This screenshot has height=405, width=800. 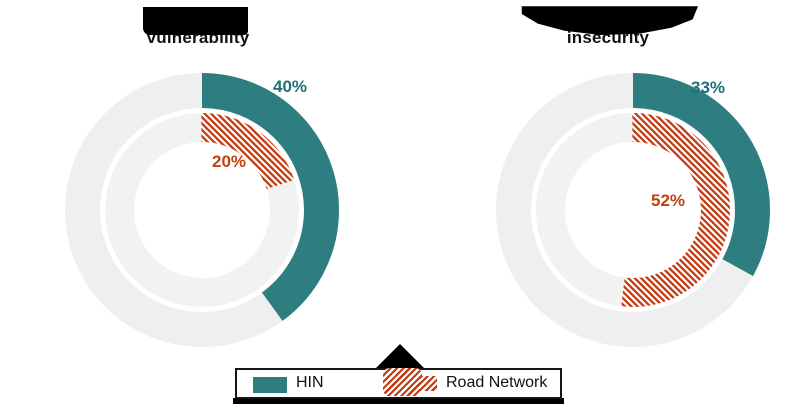 What do you see at coordinates (398, 401) in the screenshot?
I see `redaction-bottom-bar` at bounding box center [398, 401].